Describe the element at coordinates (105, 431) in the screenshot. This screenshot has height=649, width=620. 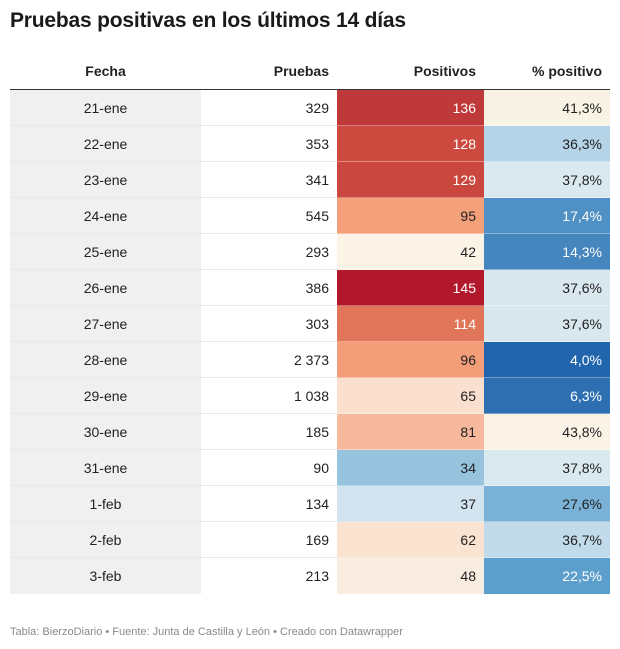
I see `cell-fecha: 30-ene` at that location.